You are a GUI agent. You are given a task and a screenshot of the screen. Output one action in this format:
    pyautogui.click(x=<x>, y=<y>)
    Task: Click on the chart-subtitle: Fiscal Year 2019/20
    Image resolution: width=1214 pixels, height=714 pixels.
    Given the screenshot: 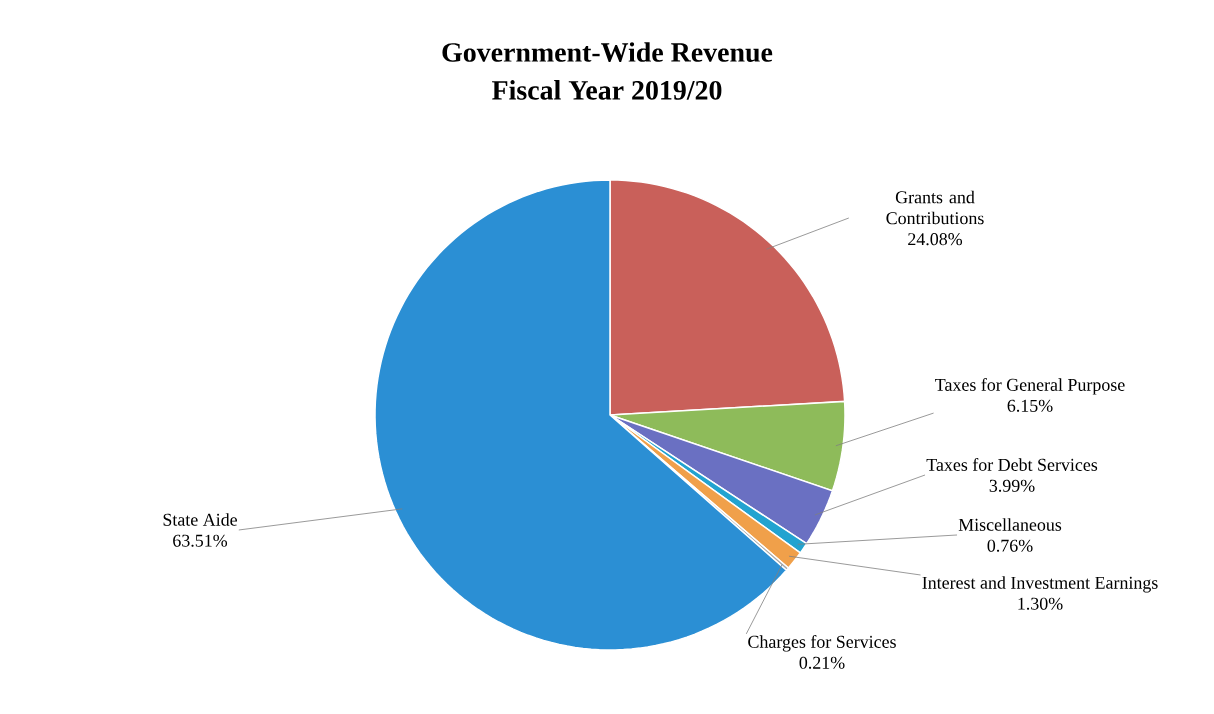 What is the action you would take?
    pyautogui.click(x=607, y=90)
    